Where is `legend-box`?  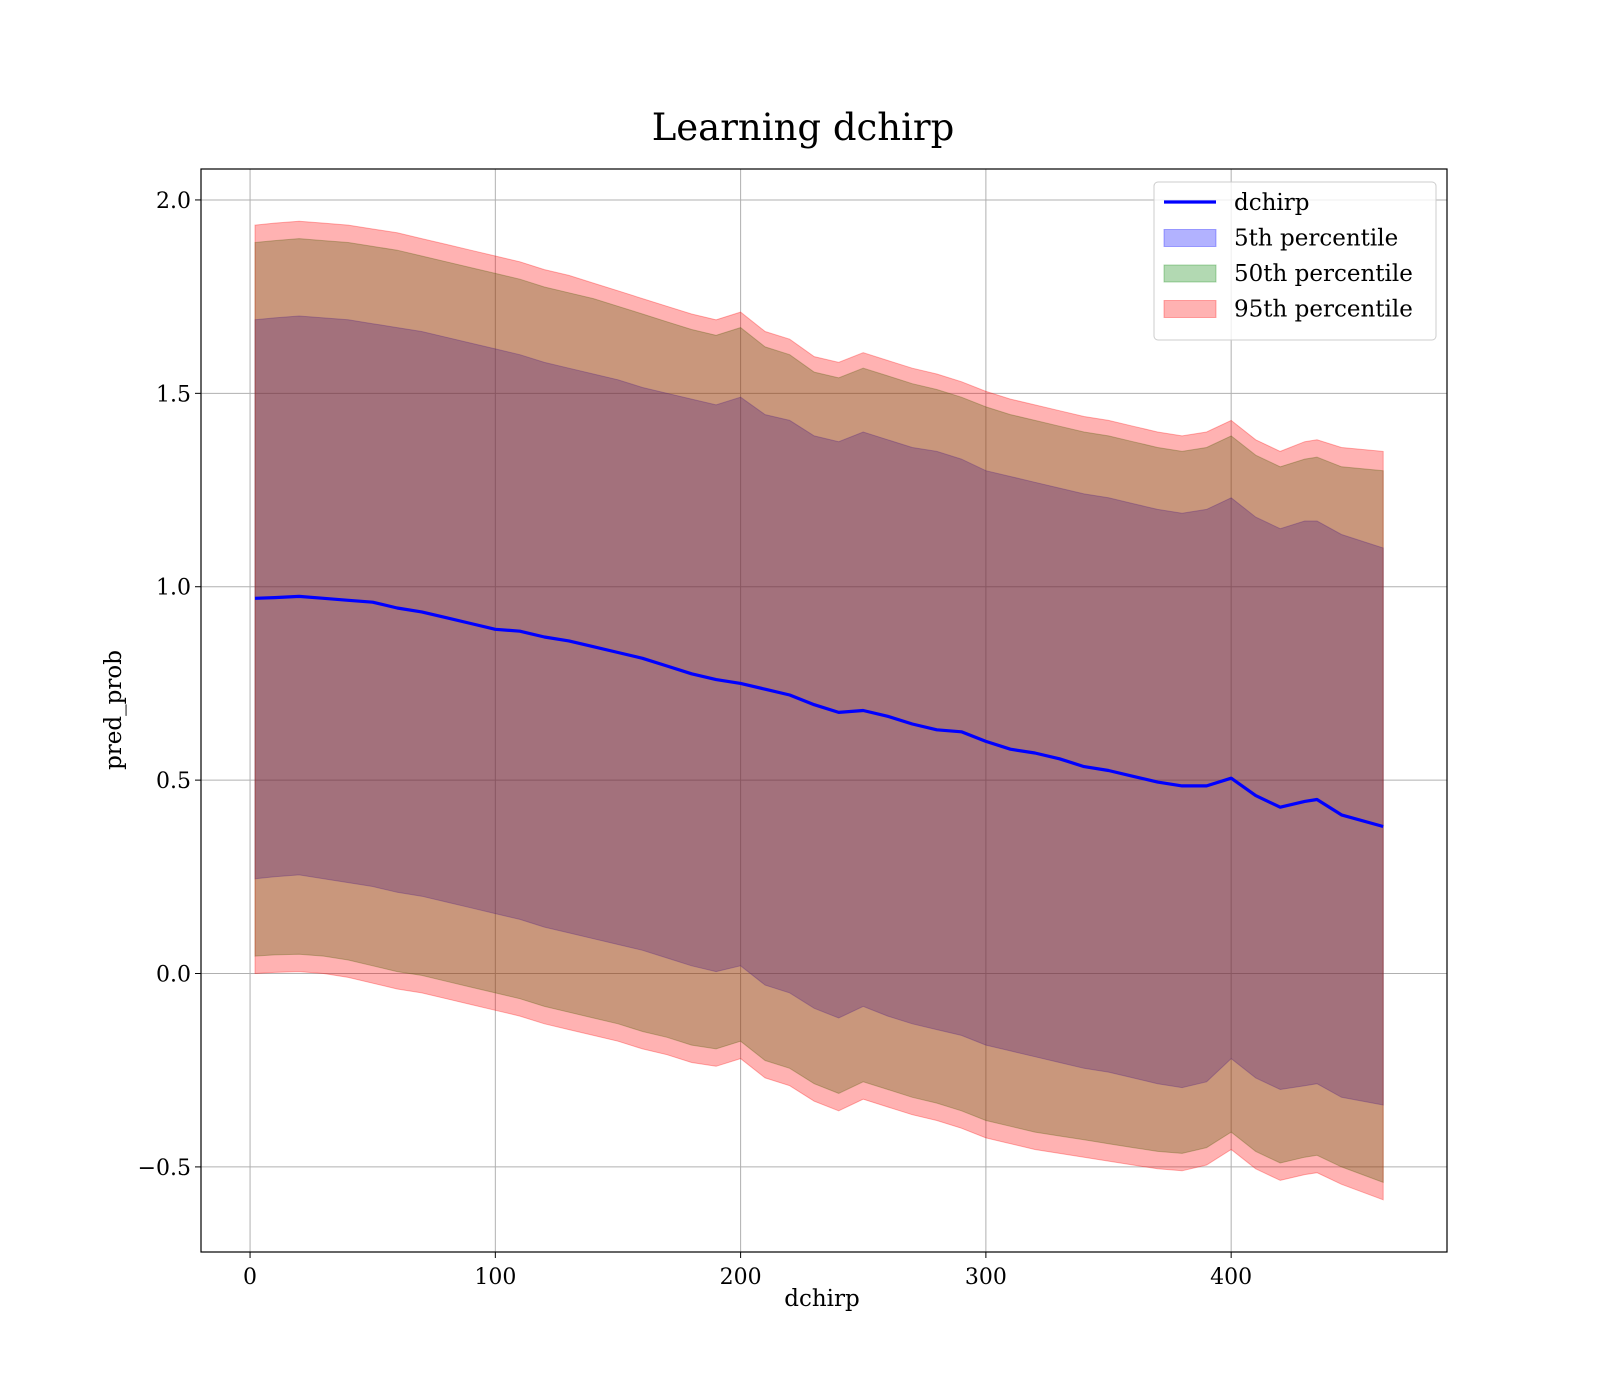
legend-box is located at coordinates (1295, 261).